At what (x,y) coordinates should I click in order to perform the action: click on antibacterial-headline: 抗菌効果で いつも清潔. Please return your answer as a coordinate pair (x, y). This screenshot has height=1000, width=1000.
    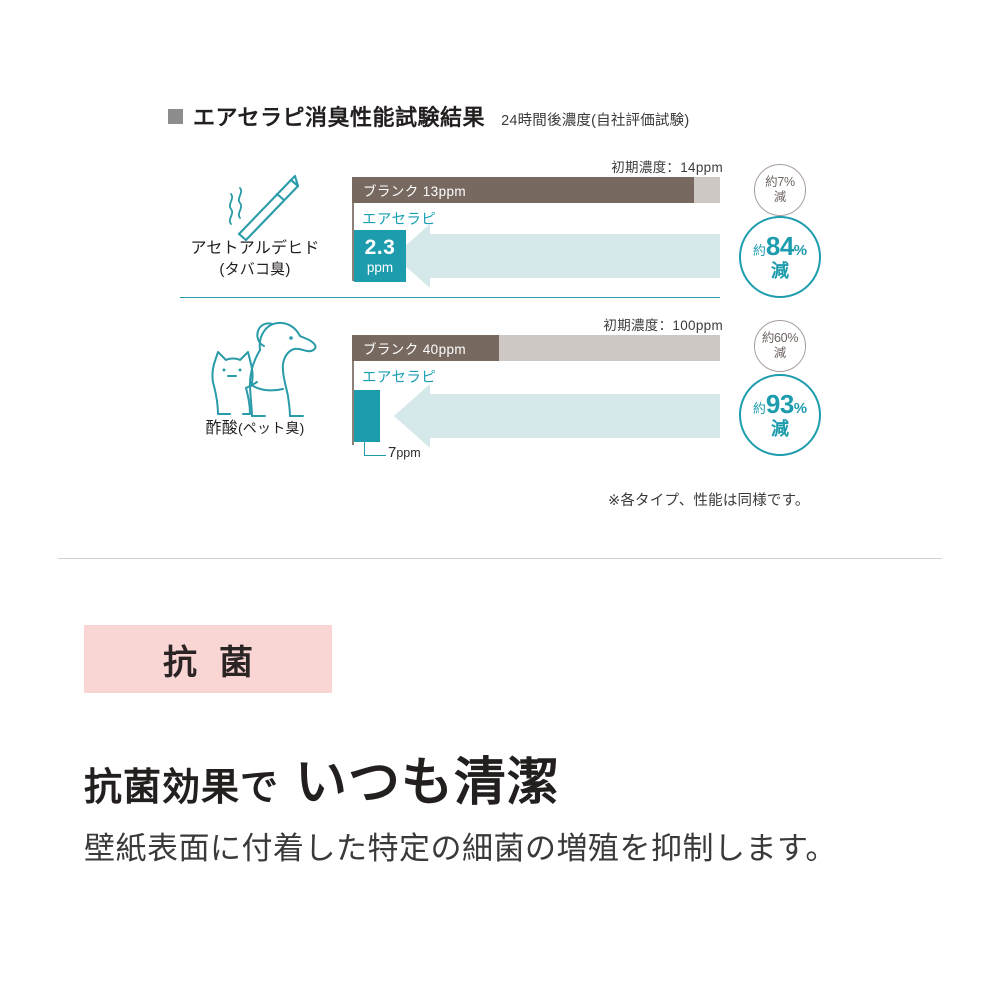
    Looking at the image, I should click on (322, 777).